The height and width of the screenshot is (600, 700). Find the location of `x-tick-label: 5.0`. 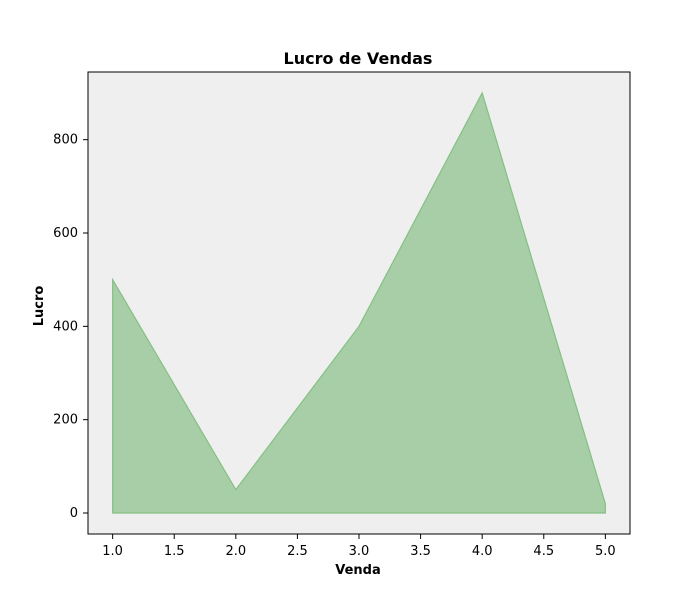

x-tick-label: 5.0 is located at coordinates (605, 551).